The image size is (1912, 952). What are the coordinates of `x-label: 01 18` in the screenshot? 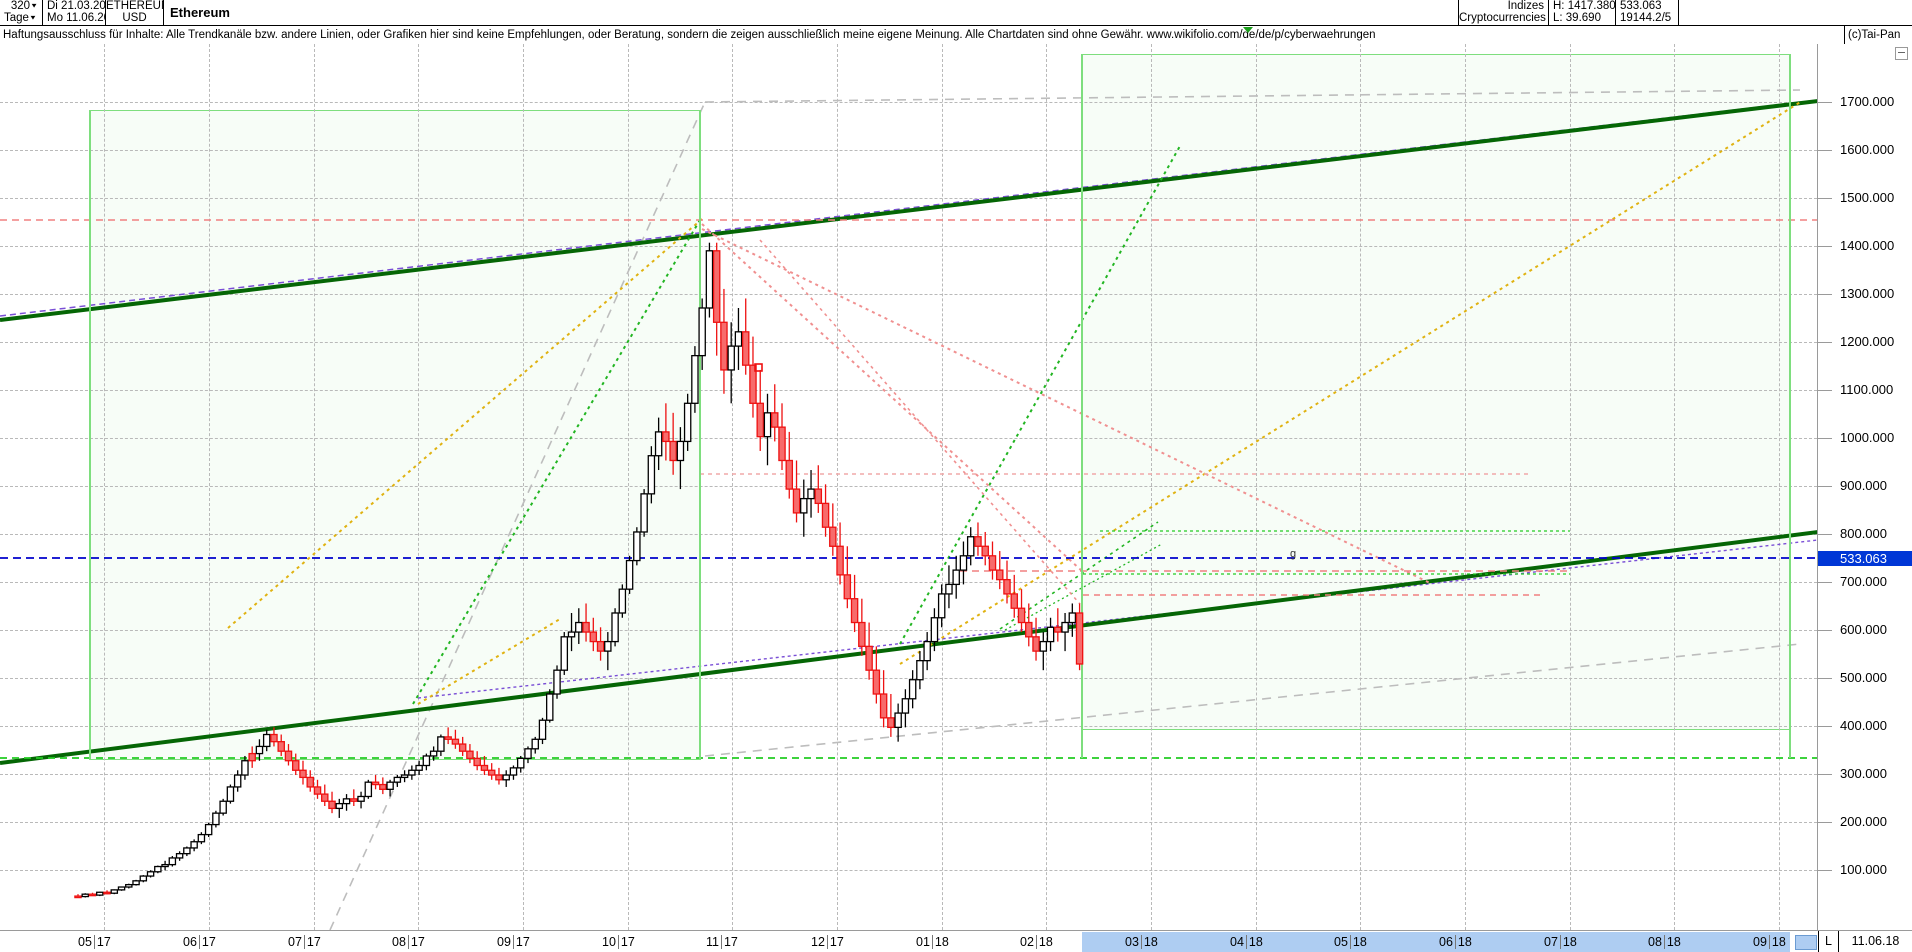 It's located at (932, 942).